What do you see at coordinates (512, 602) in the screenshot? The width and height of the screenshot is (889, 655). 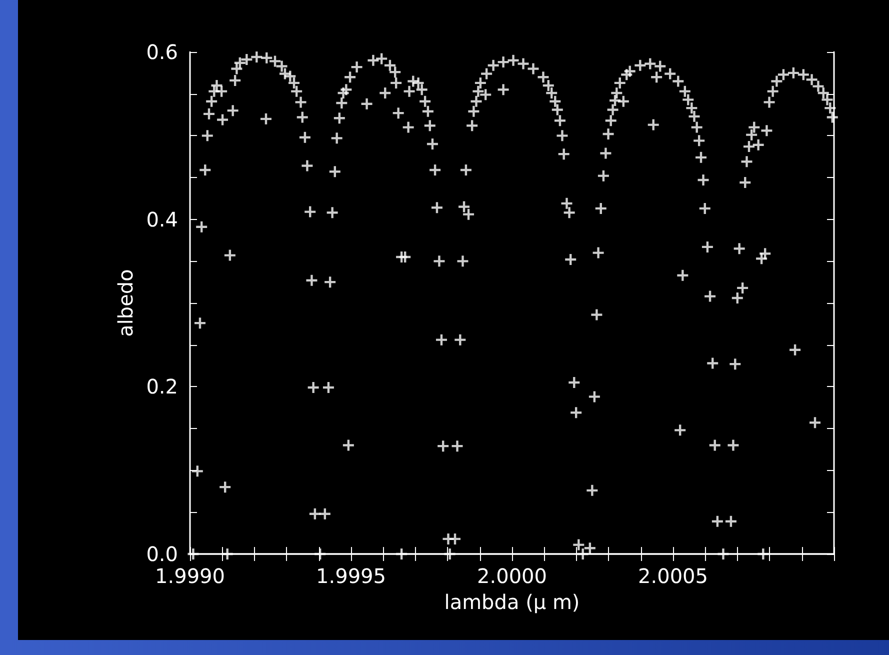 I see `x-axis-title: lambda (μ m)` at bounding box center [512, 602].